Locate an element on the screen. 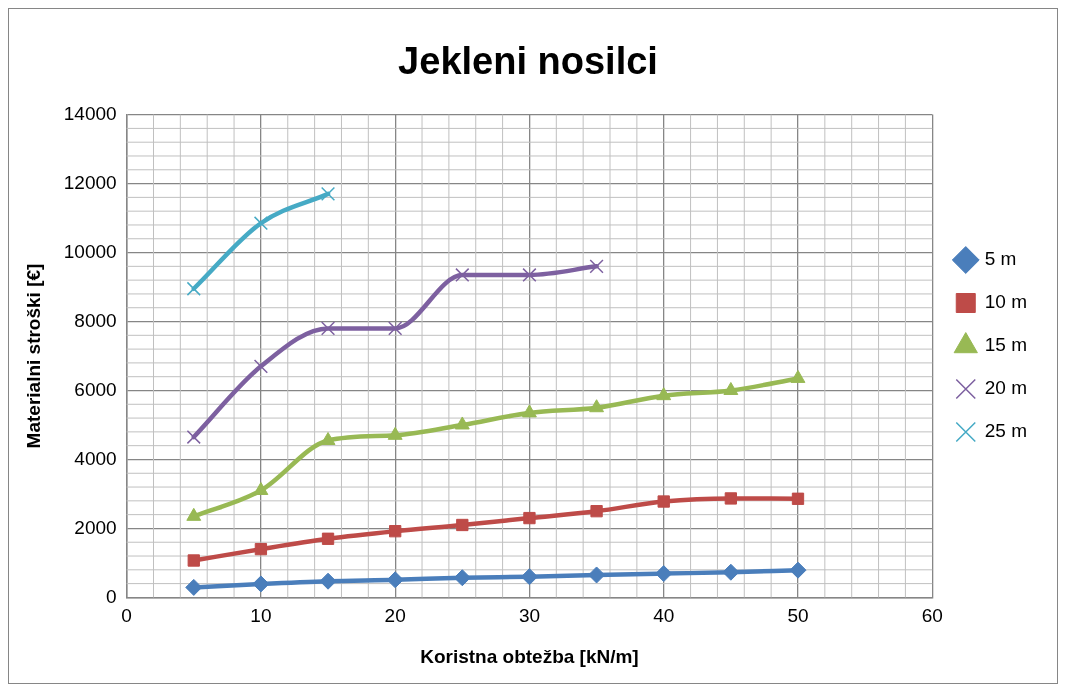 The height and width of the screenshot is (684, 1069). chart-title: Jekleni nosilci is located at coordinates (528, 61).